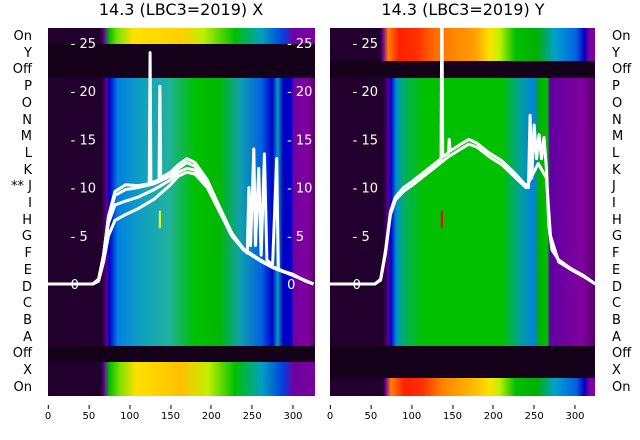 This screenshot has height=440, width=640. What do you see at coordinates (614, 187) in the screenshot?
I see `row-label-j: J` at bounding box center [614, 187].